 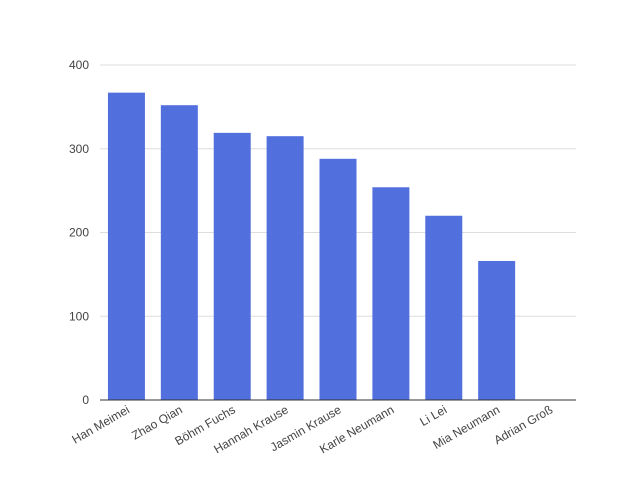 I want to click on x-tick-label: Li Lei, so click(x=433, y=415).